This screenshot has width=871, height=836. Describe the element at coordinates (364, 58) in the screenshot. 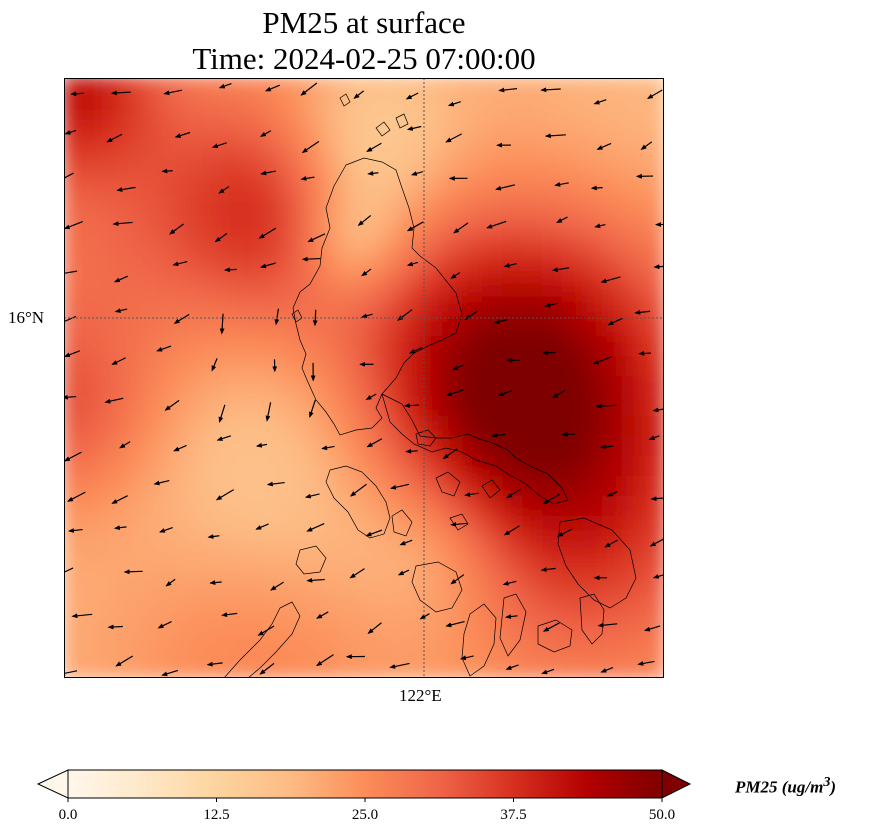

I see `title-line-2: Time: 2024-02-25 07:00:00` at that location.